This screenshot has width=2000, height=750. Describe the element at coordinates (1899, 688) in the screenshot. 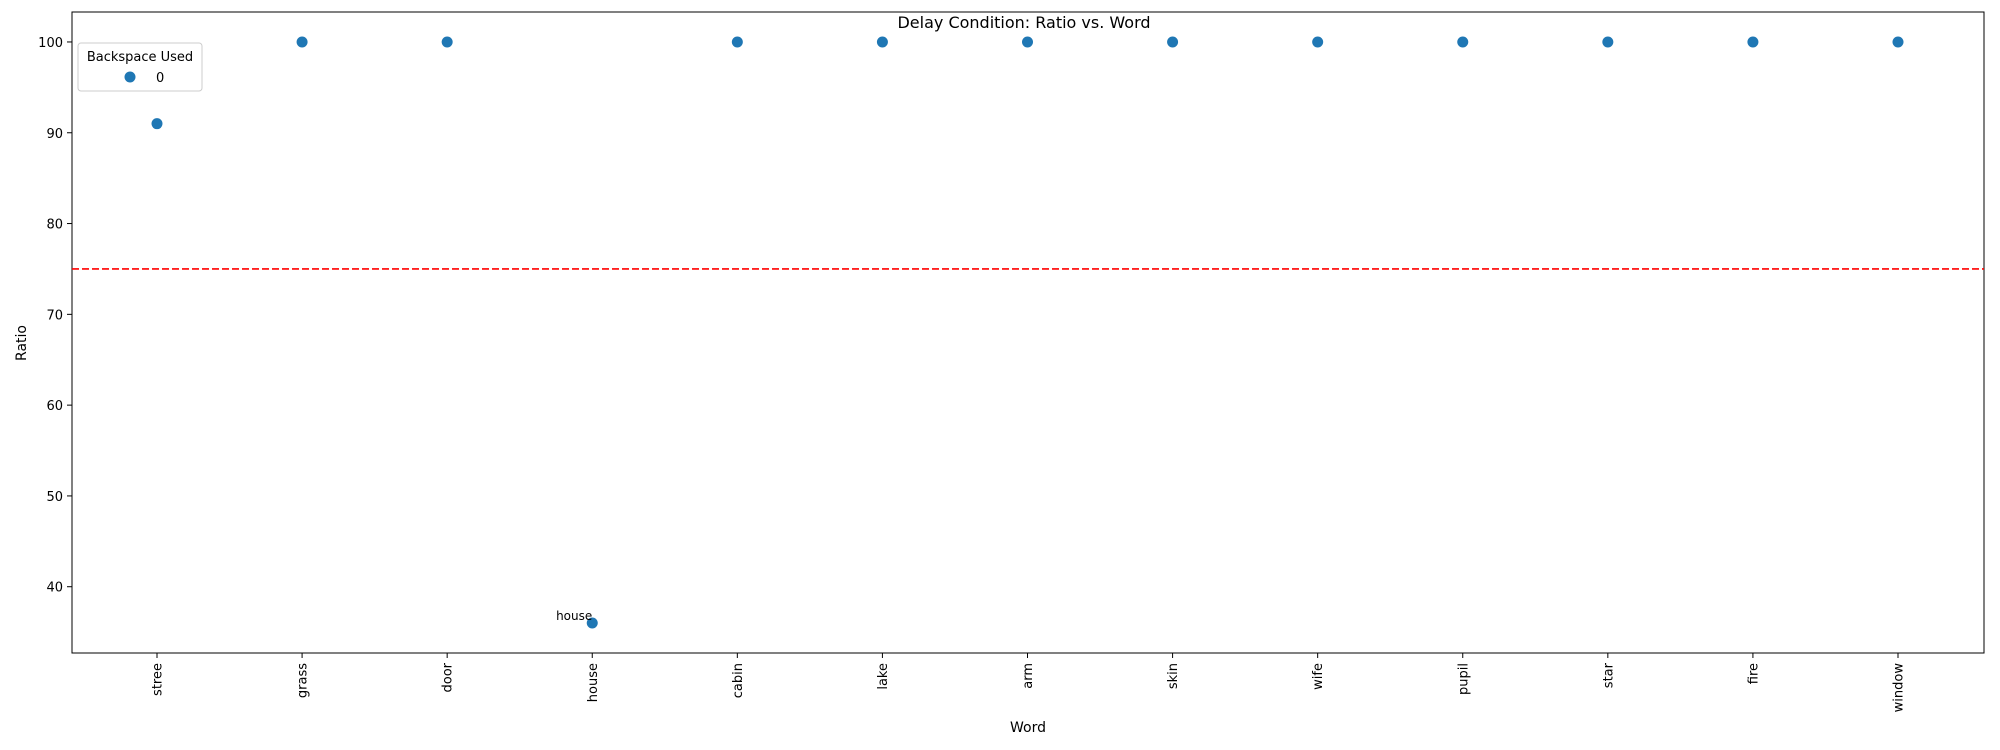

I see `x-tick-label: window` at that location.